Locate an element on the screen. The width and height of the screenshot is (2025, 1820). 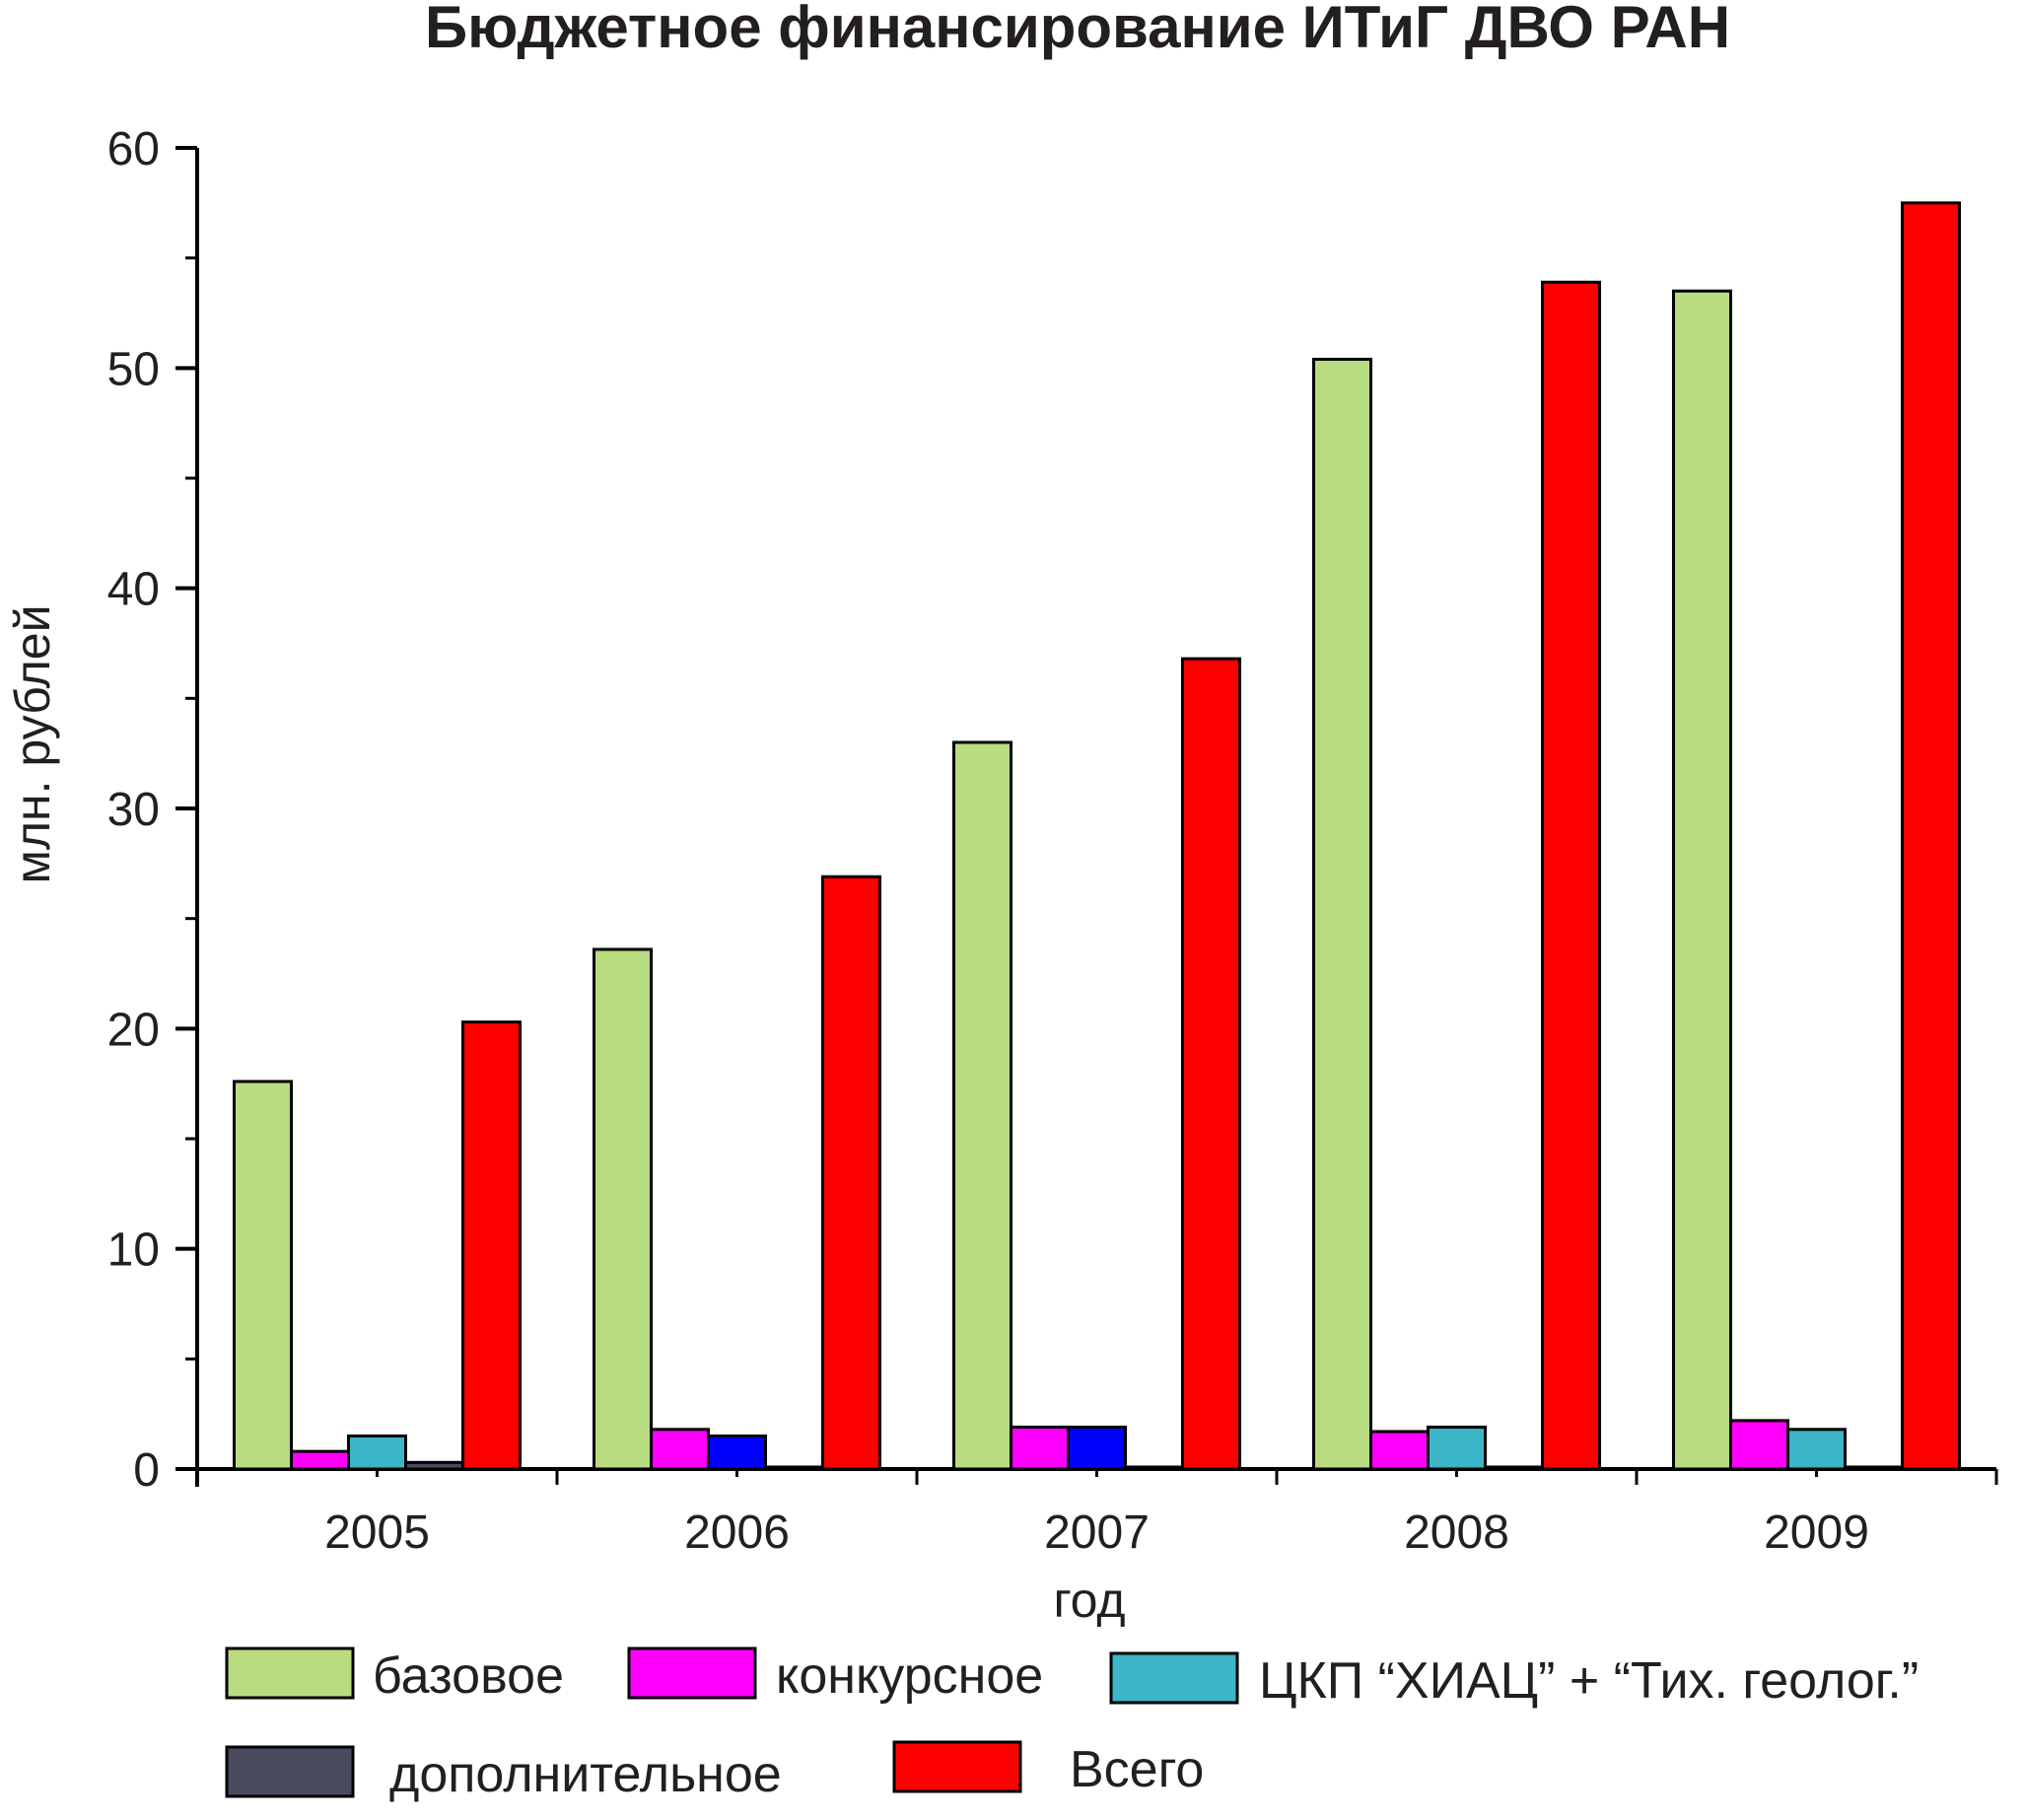
x-tick-label: 2007 is located at coordinates (1097, 1532).